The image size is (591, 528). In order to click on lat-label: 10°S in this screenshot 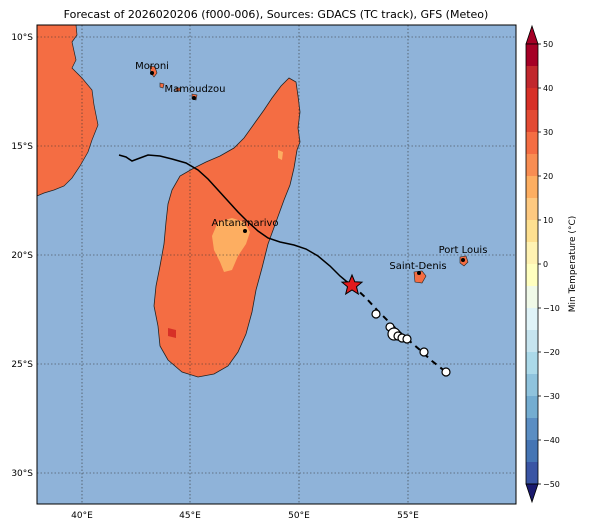, I will do `click(22, 38)`.